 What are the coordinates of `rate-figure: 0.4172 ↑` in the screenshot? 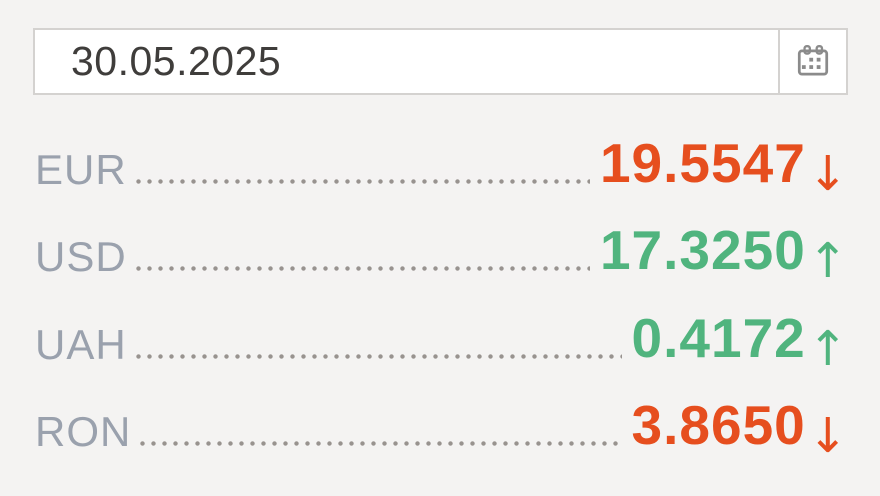 It's located at (739, 339).